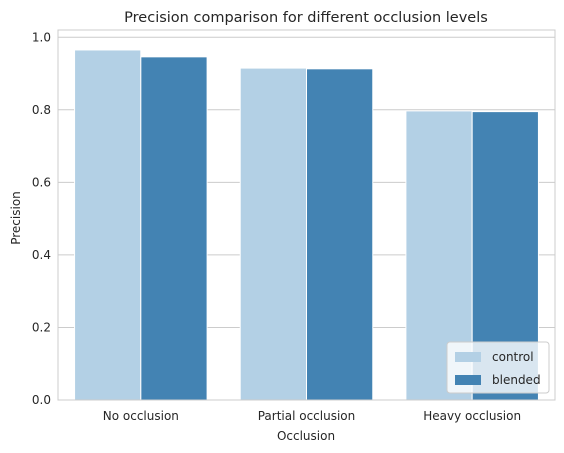  Describe the element at coordinates (516, 380) in the screenshot. I see `legend-label-blended: blended` at that location.